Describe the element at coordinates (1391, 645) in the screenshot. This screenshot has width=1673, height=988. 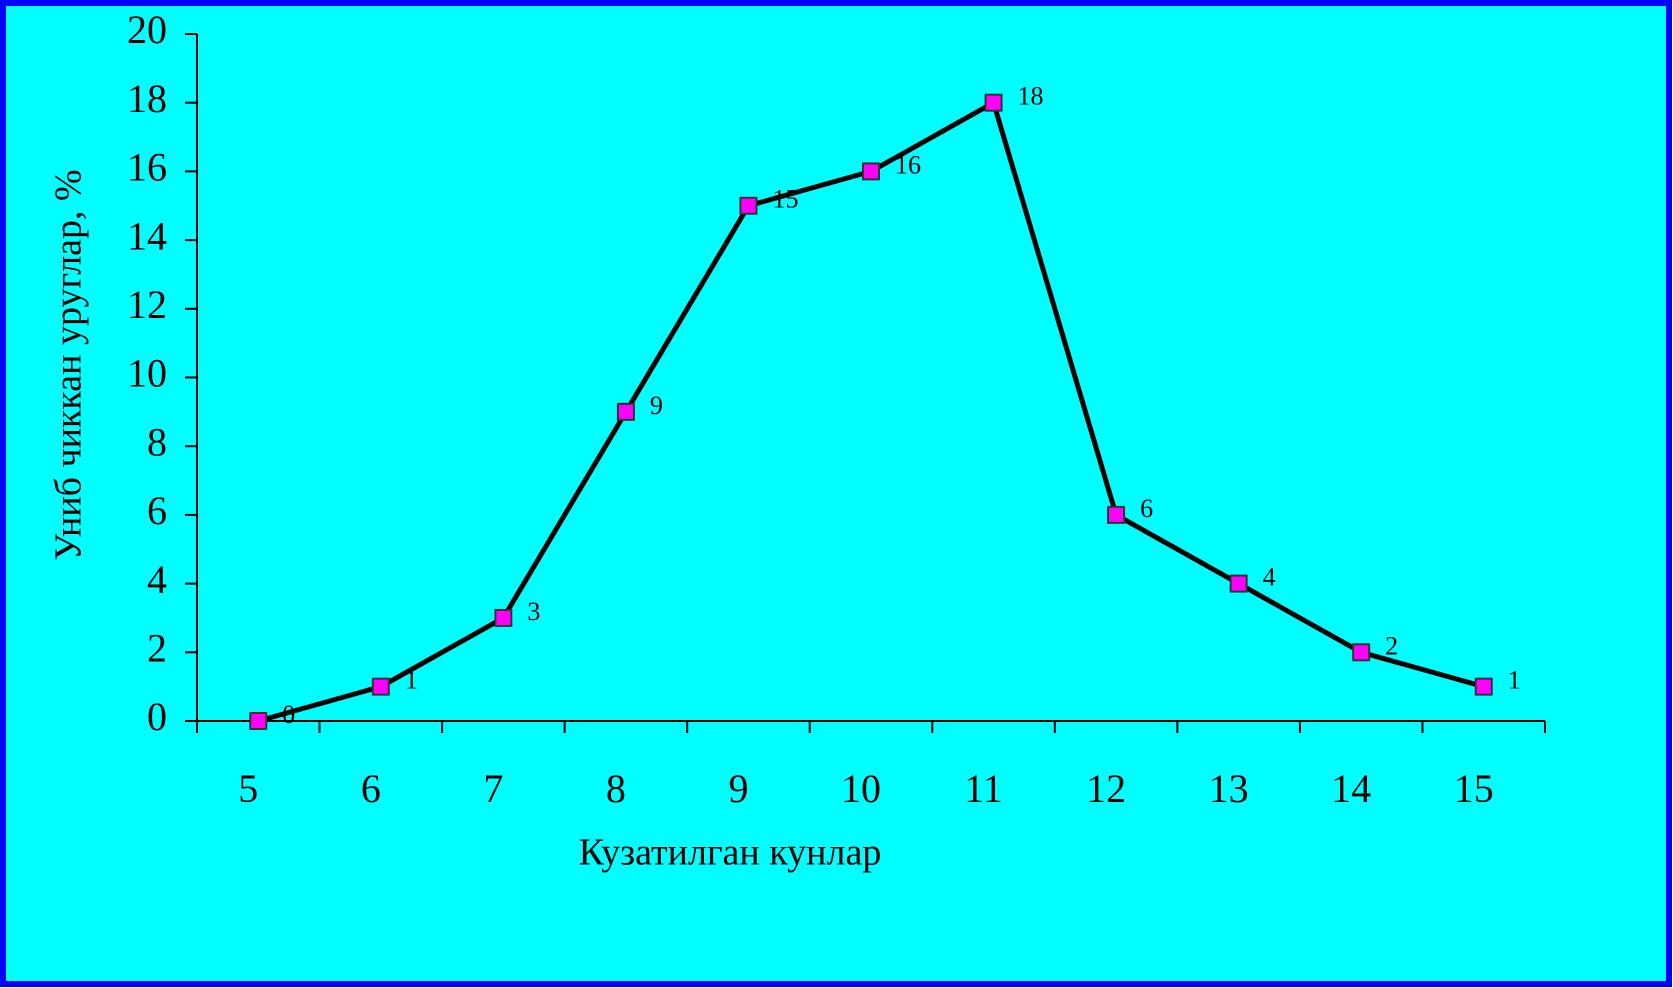
I see `data-label: 2` at that location.